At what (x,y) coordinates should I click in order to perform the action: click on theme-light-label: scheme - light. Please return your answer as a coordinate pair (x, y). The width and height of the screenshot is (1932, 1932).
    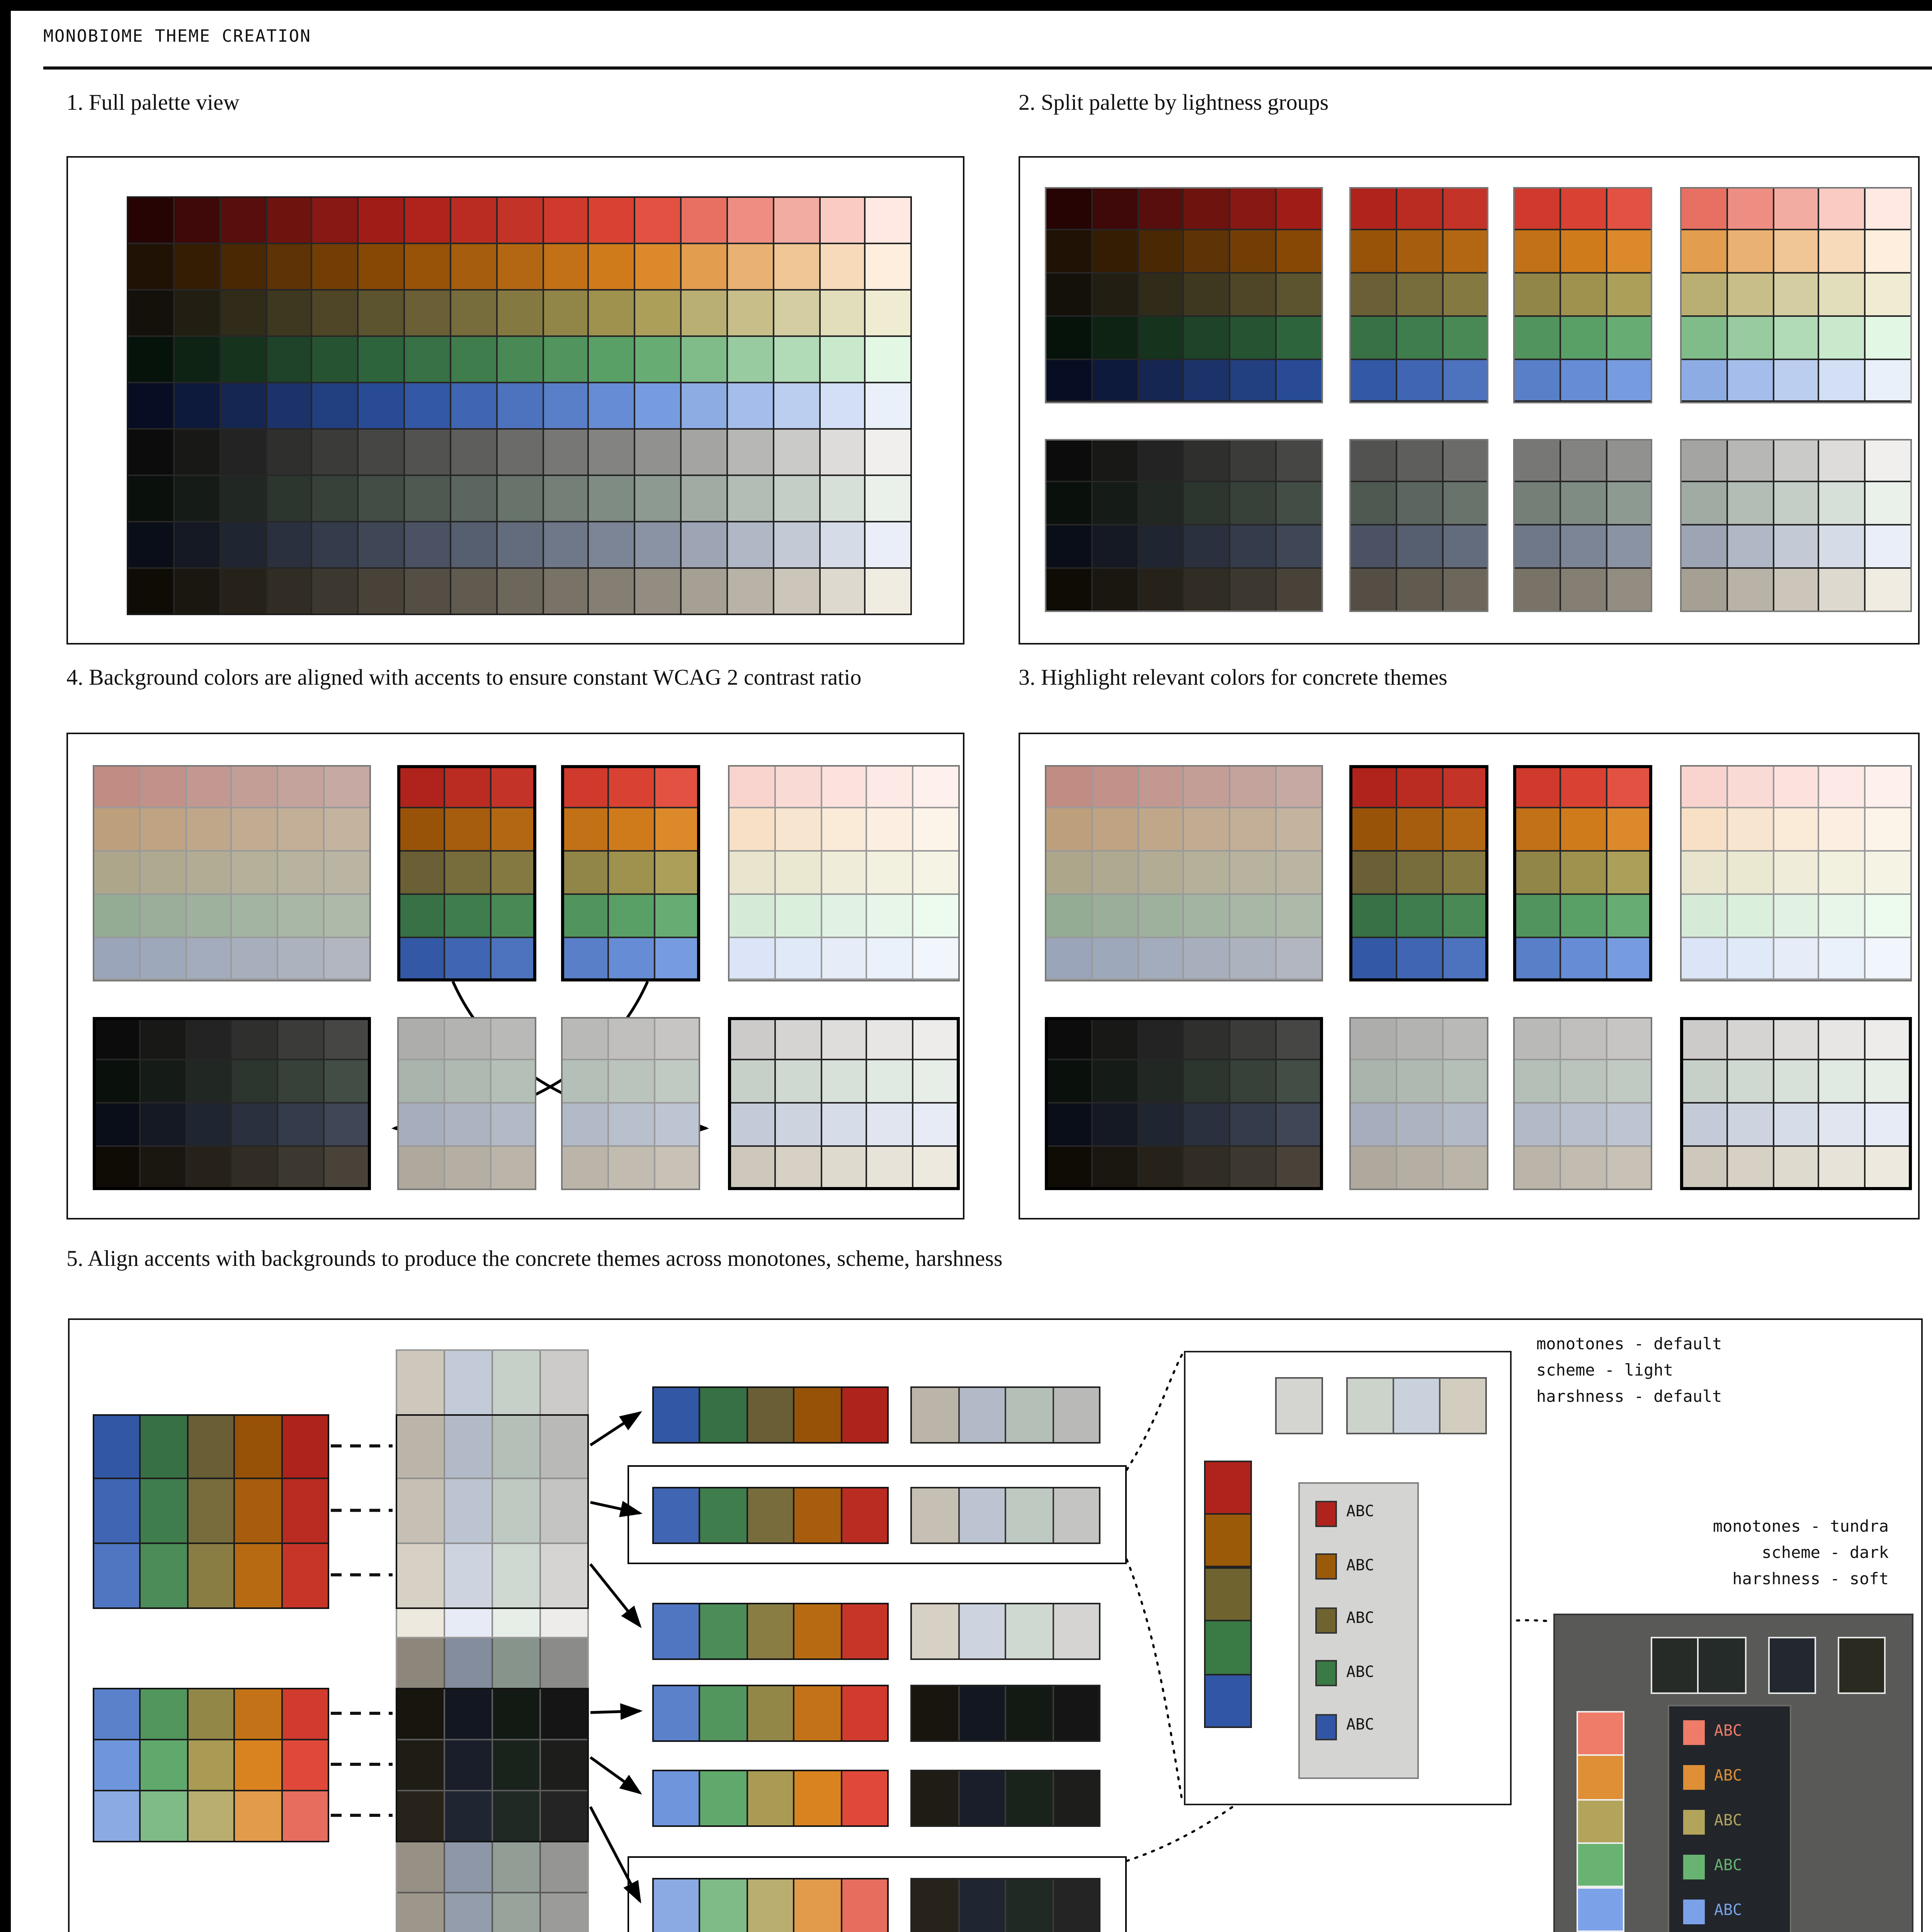
    Looking at the image, I should click on (1604, 1371).